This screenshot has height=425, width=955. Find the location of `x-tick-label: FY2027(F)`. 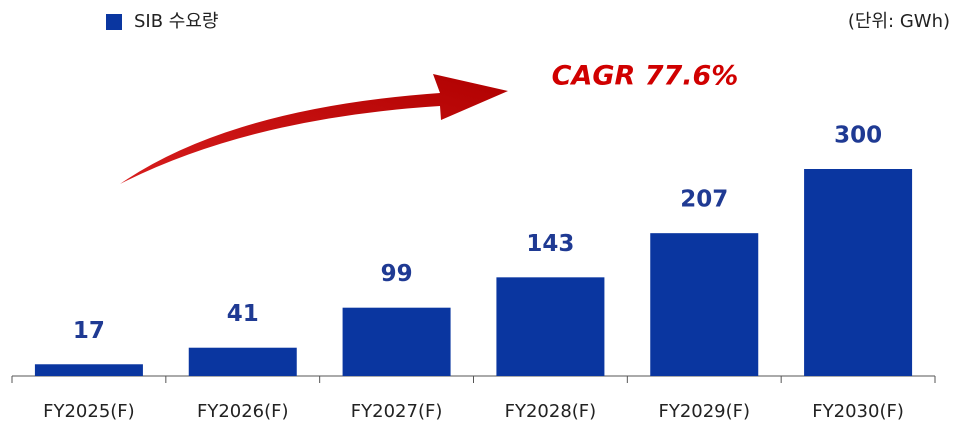

x-tick-label: FY2027(F) is located at coordinates (397, 411).